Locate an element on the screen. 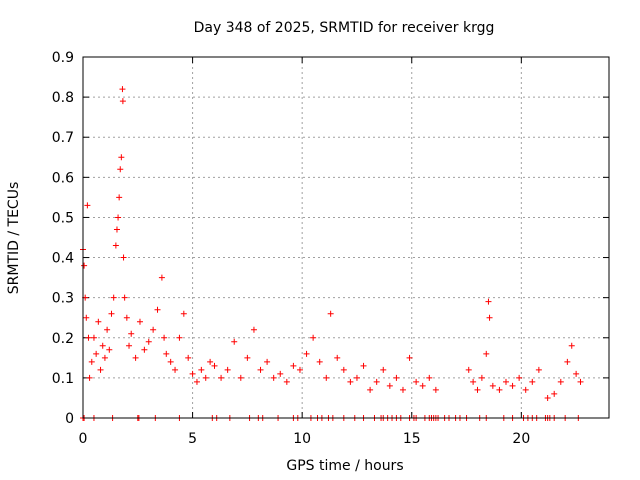 This screenshot has width=640, height=480. x-tick-label: 15 is located at coordinates (412, 439).